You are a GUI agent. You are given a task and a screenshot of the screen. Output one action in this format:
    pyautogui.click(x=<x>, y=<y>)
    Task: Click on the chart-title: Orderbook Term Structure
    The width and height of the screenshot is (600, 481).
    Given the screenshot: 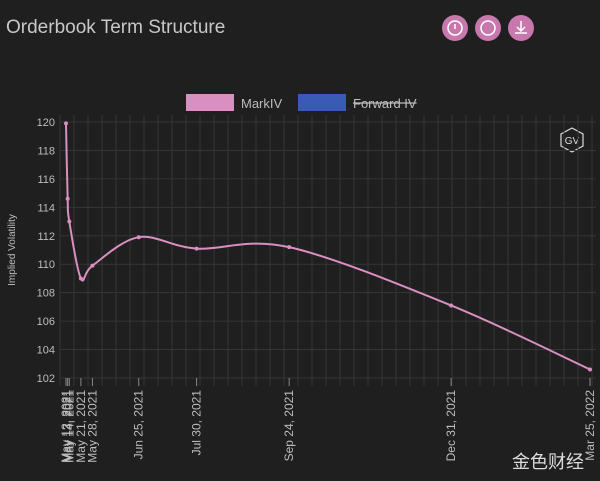 What is the action you would take?
    pyautogui.click(x=115, y=27)
    